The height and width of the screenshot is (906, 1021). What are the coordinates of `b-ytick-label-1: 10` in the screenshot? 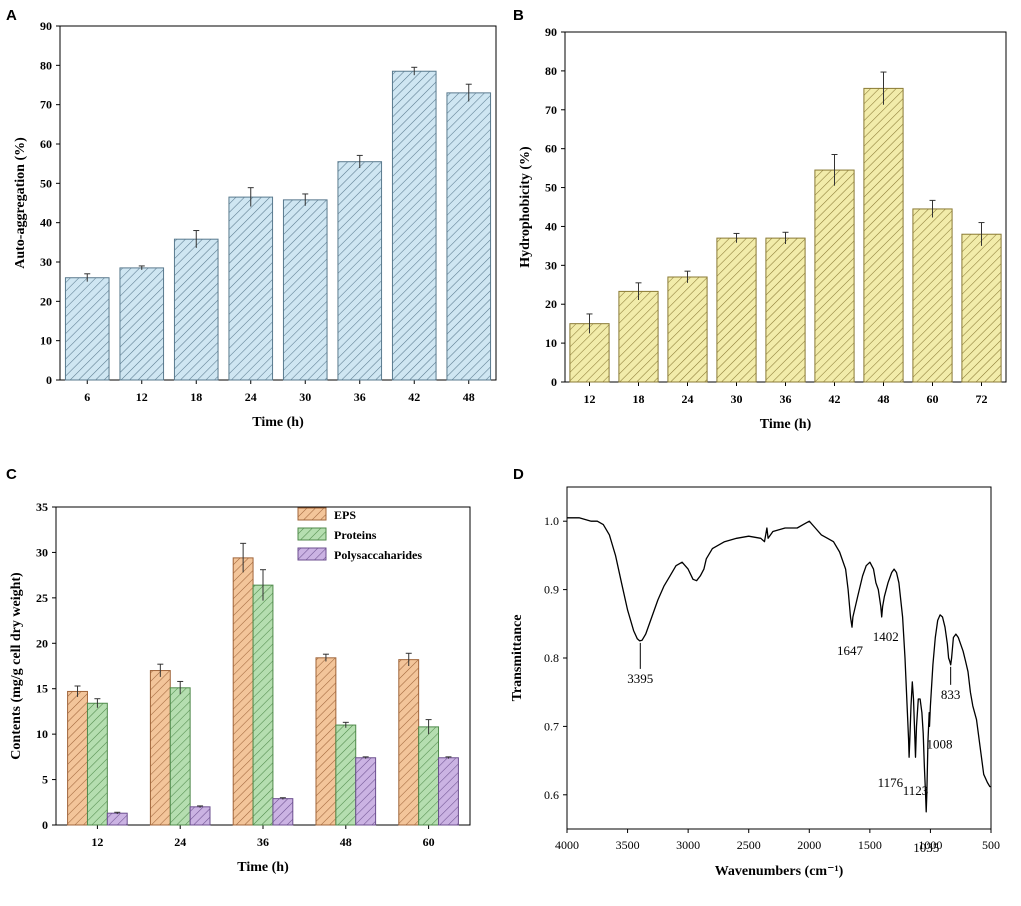 It's located at (551, 343).